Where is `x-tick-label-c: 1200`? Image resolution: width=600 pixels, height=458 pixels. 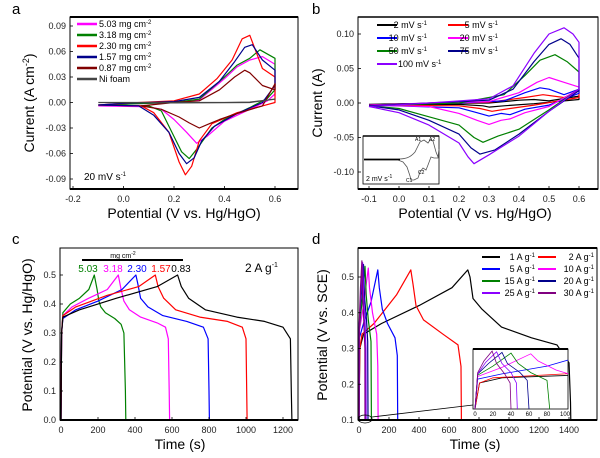
x-tick-label-c: 1200 is located at coordinates (283, 430).